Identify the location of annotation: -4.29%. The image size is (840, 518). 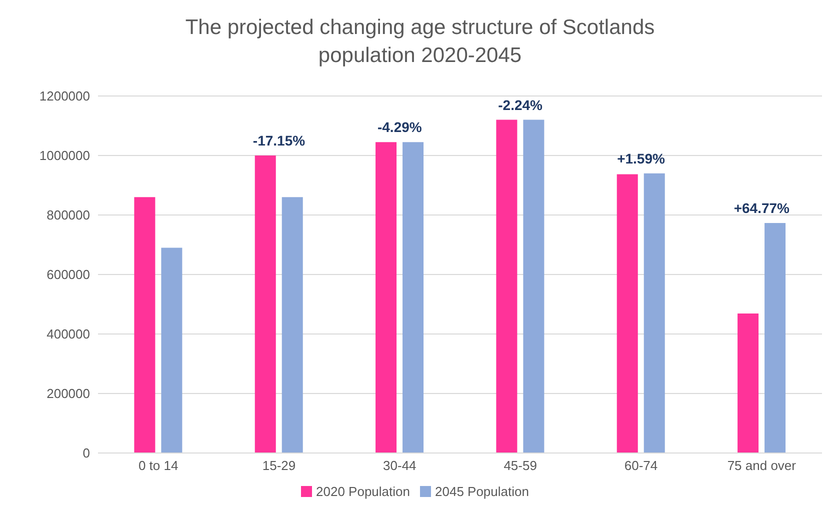
(399, 127).